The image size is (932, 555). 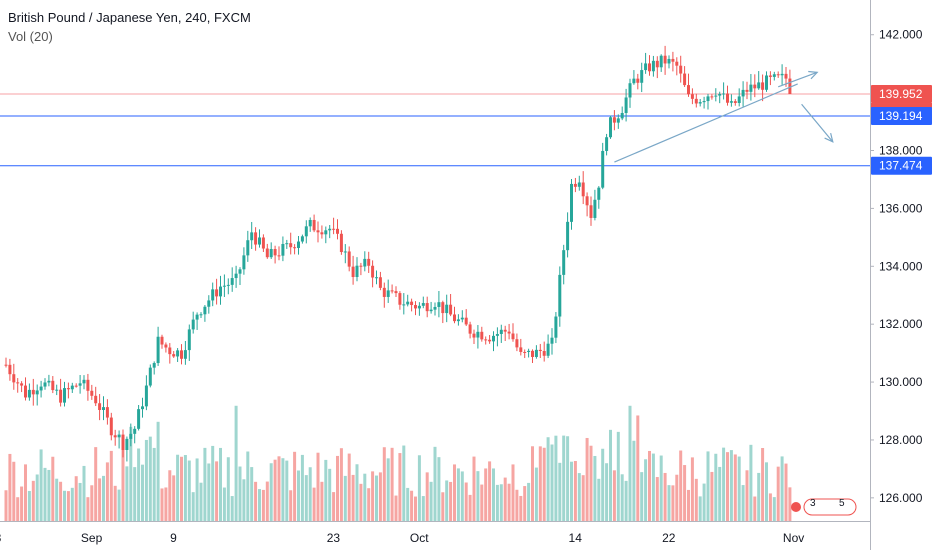 What do you see at coordinates (901, 440) in the screenshot?
I see `y-tick-label: 128.000` at bounding box center [901, 440].